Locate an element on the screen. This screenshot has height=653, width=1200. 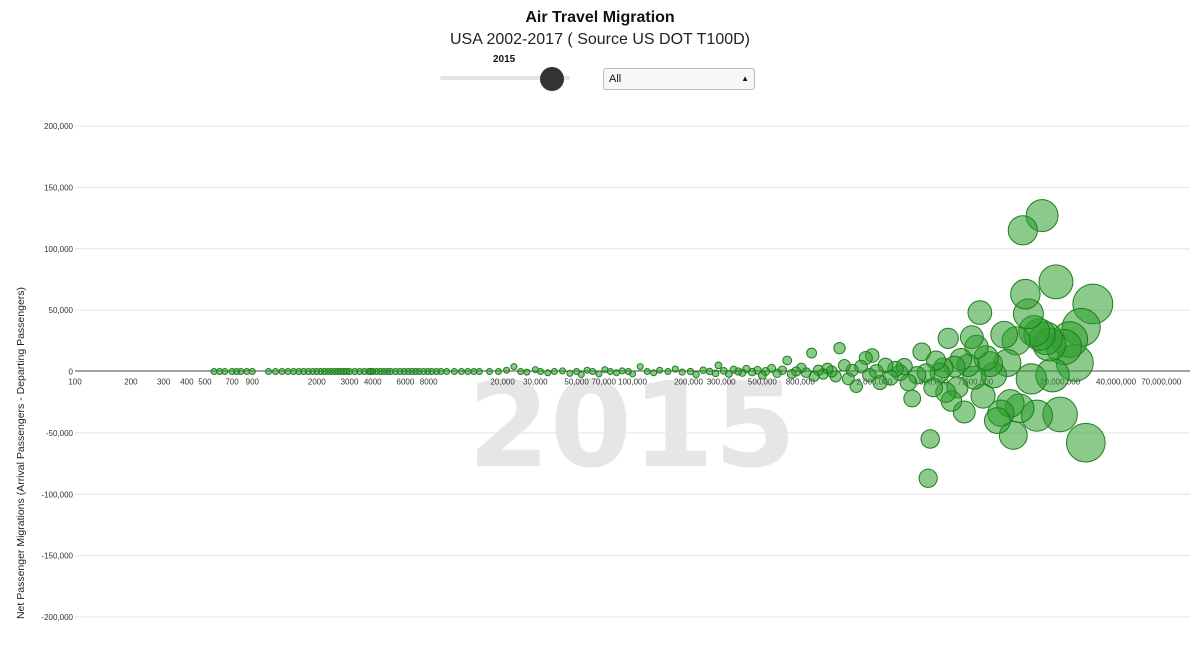
y-tick-label: 100,000 is located at coordinates (58, 249).